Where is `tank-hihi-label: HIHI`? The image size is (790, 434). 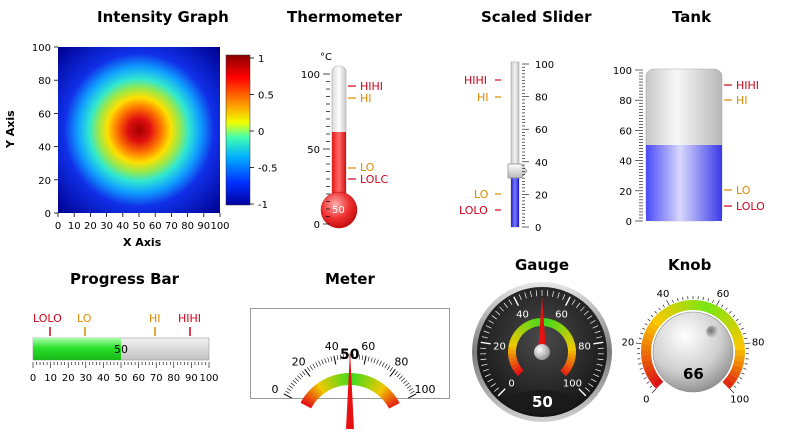
tank-hihi-label: HIHI is located at coordinates (748, 85).